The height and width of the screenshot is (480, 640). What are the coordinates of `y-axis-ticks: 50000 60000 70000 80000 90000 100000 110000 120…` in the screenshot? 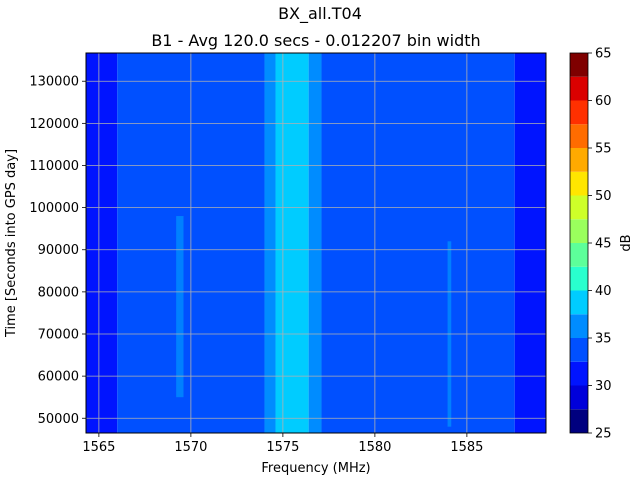 It's located at (57, 251).